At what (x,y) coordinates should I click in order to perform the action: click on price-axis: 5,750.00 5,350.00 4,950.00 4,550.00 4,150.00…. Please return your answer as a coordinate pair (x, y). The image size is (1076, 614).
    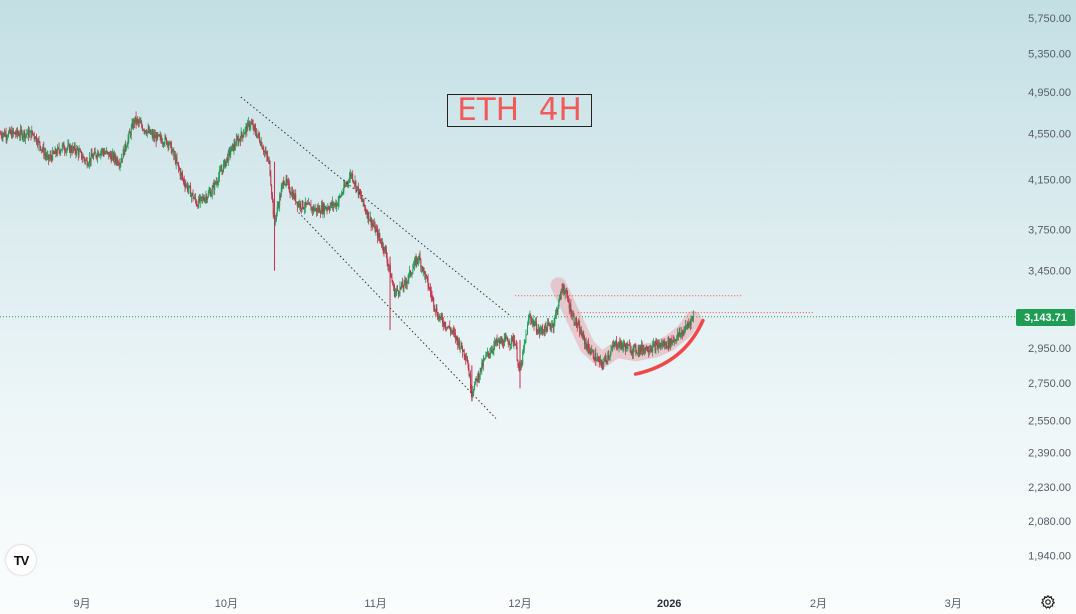
    Looking at the image, I should click on (1049, 288).